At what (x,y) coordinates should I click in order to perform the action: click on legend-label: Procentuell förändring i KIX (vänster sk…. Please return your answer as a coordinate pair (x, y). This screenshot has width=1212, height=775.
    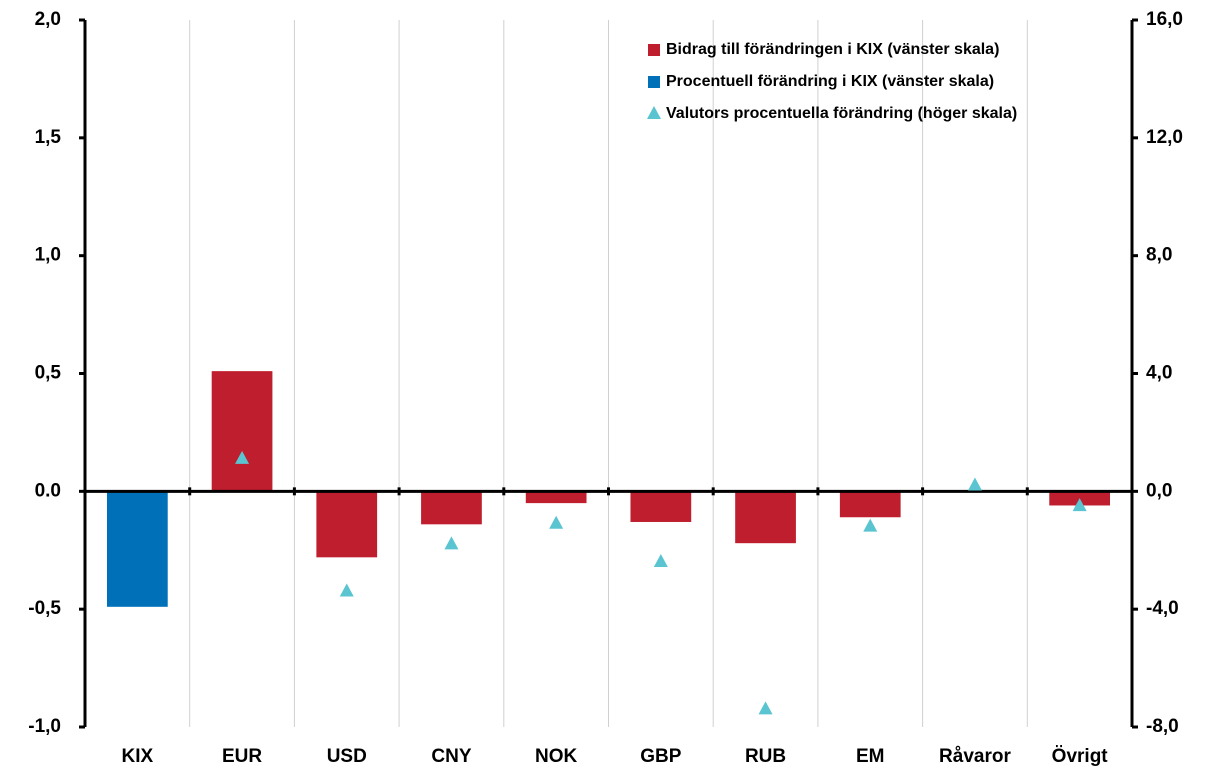
    Looking at the image, I should click on (830, 81).